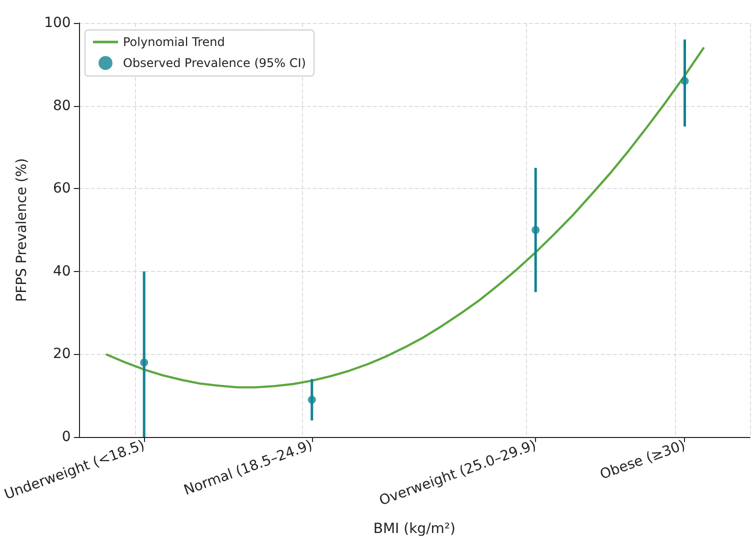 The width and height of the screenshot is (753, 542). I want to click on x-axis-title: BMI (kg/m²), so click(414, 529).